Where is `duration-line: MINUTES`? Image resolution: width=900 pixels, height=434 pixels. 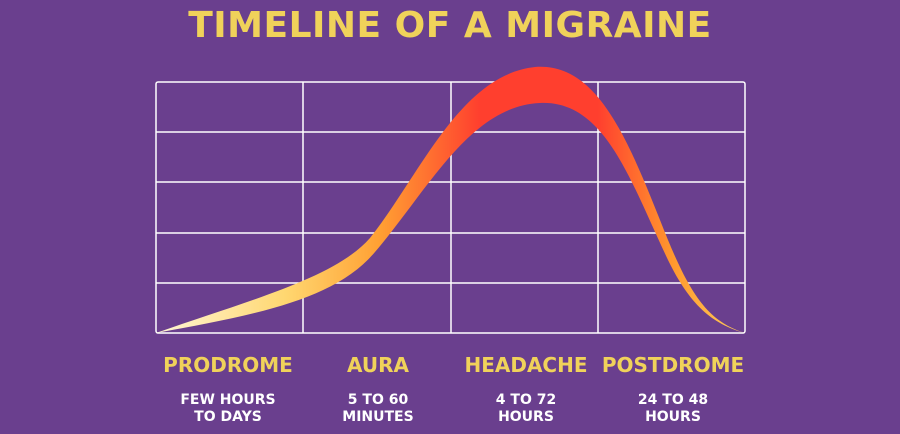
duration-line: MINUTES is located at coordinates (378, 417).